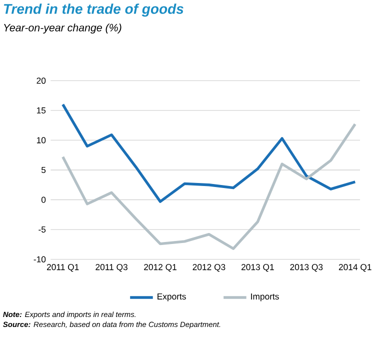  I want to click on x-tick-label: 2013 Q3, so click(306, 268).